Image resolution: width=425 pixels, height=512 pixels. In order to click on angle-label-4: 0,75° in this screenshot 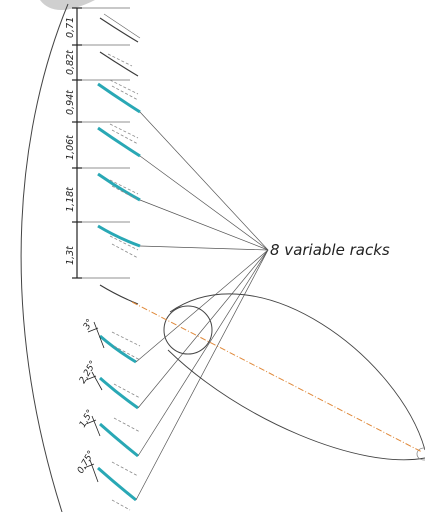, I will do `click(86, 462)`.